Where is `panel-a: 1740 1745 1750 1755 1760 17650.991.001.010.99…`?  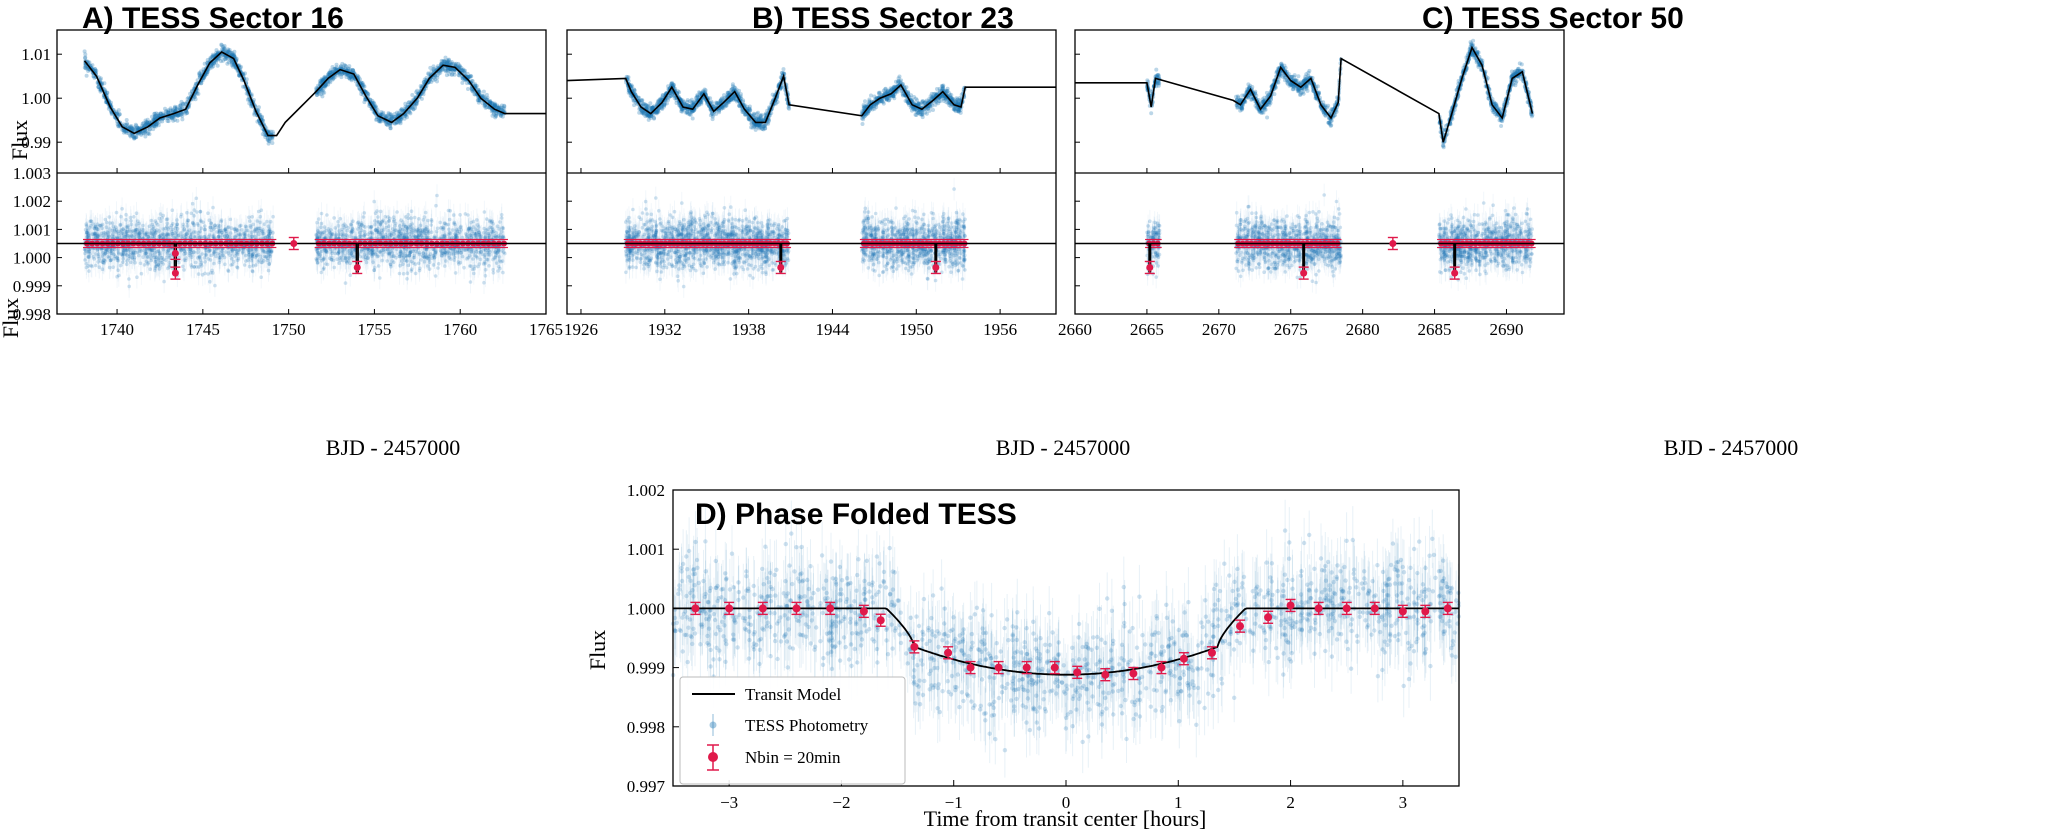
panel-a: 1740 1745 1750 1755 1760 17650.991.001.010.99… is located at coordinates (288, 184).